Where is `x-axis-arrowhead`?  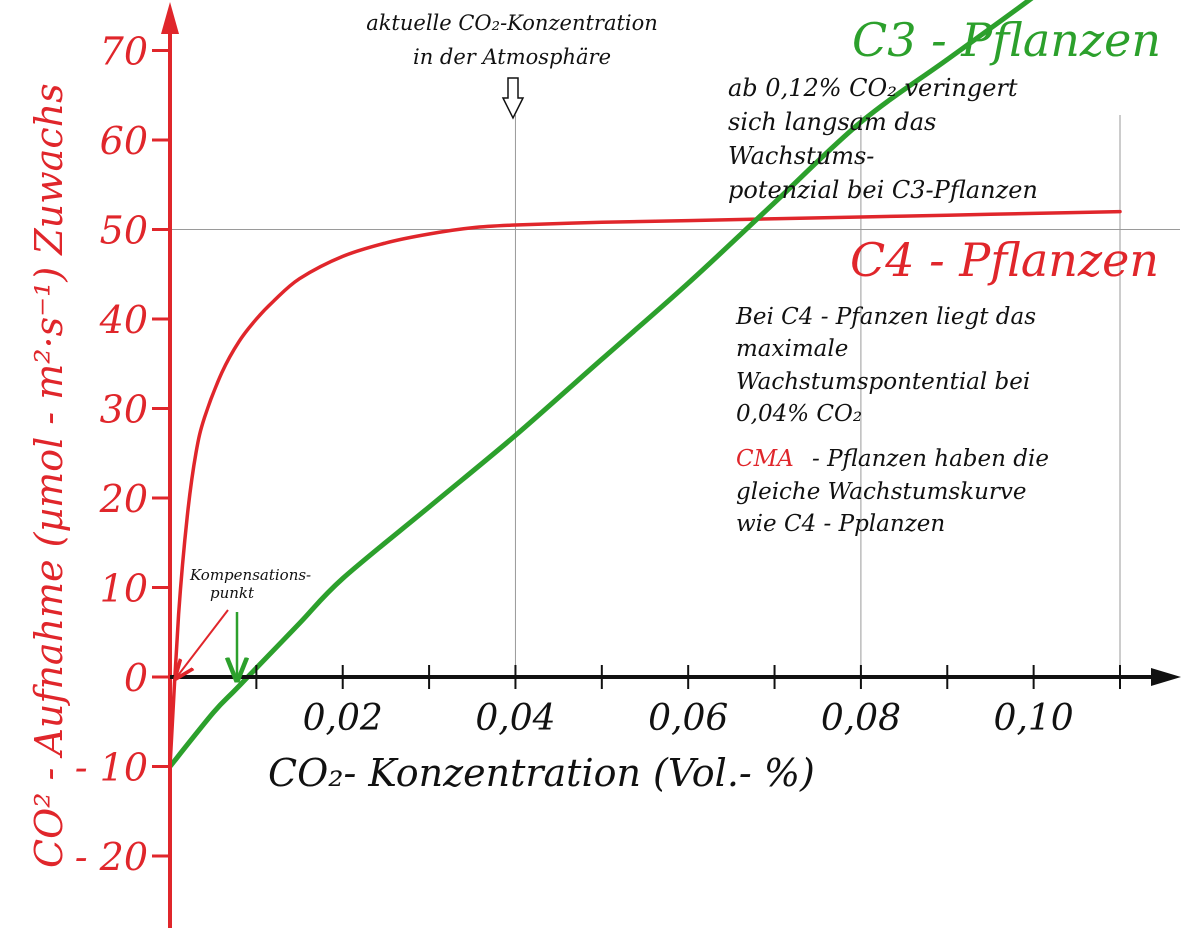
x-axis-arrowhead is located at coordinates (1166, 677).